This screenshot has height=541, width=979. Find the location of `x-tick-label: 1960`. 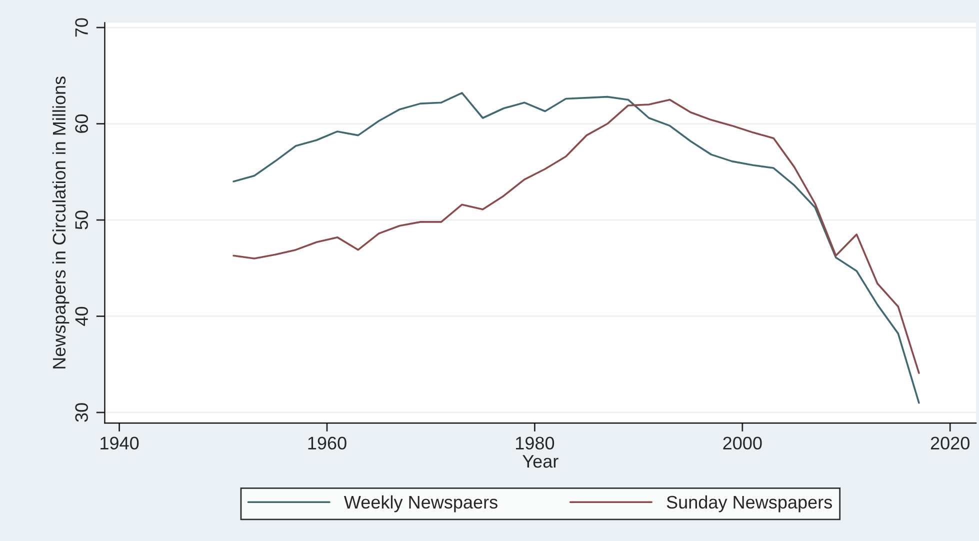

x-tick-label: 1960 is located at coordinates (327, 443).